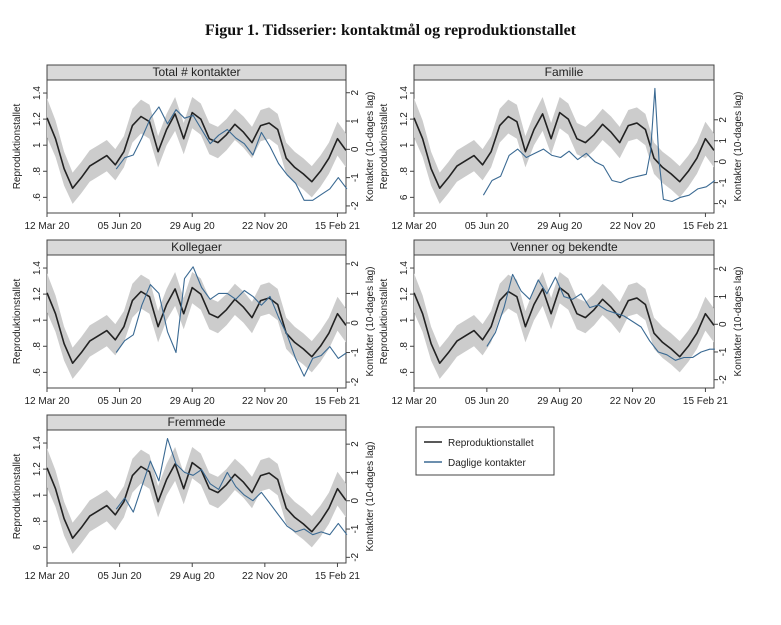  What do you see at coordinates (265, 401) in the screenshot?
I see `panel-3-x-tick-label: 22 Nov 20` at bounding box center [265, 401].